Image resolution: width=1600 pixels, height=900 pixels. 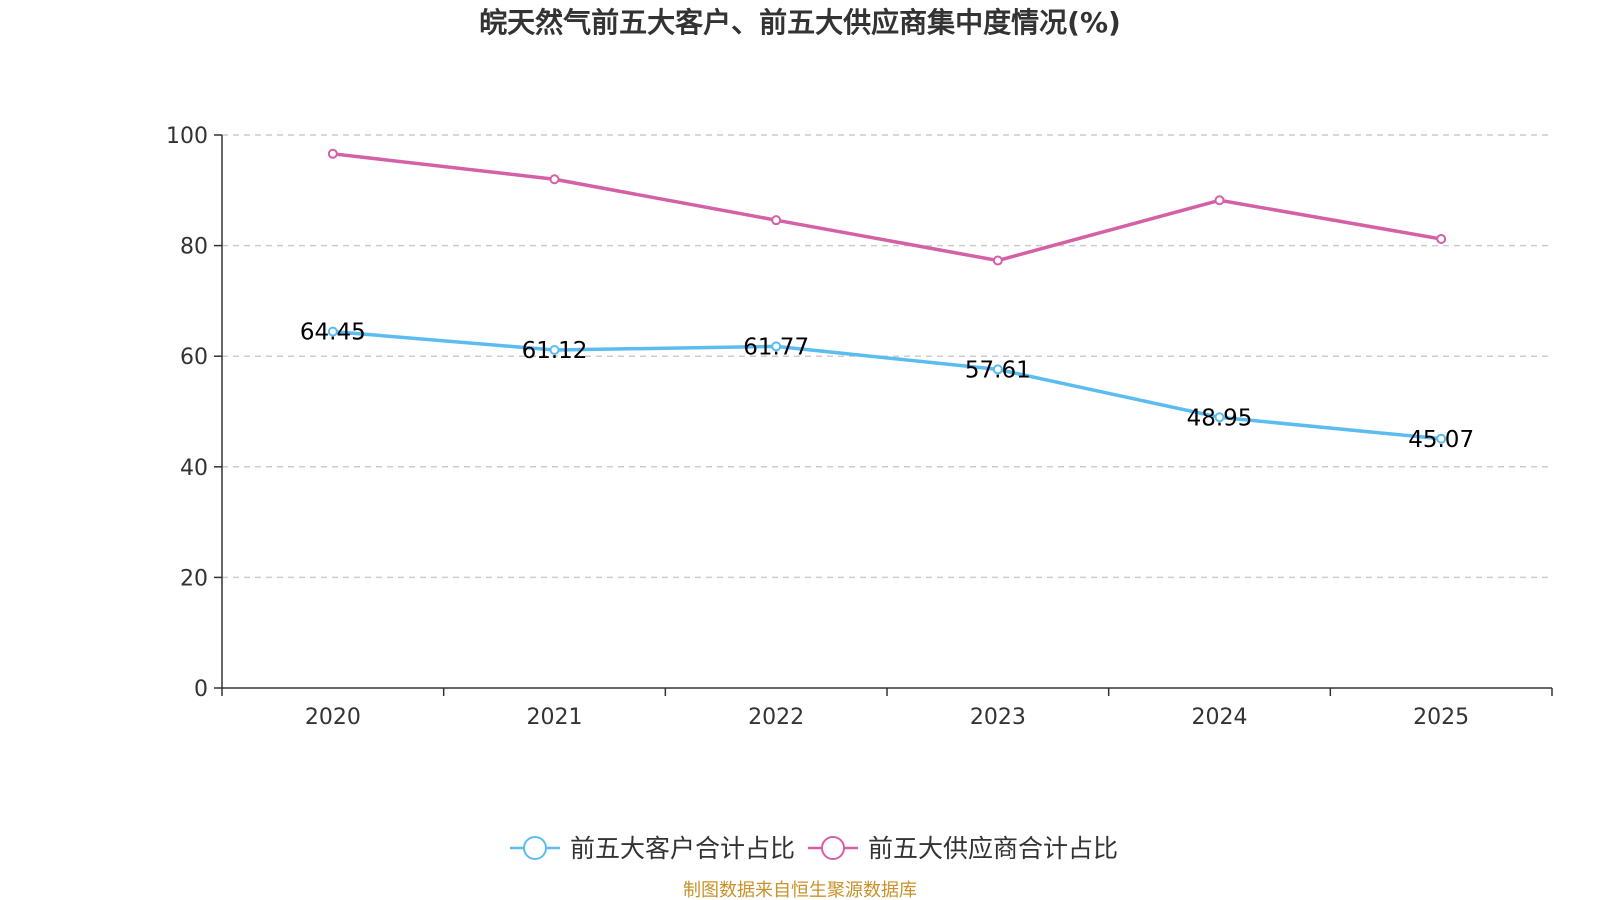 What do you see at coordinates (800, 22) in the screenshot?
I see `chart-title: 皖天然气前五大客户、前五大供应商集中度情况(%)` at bounding box center [800, 22].